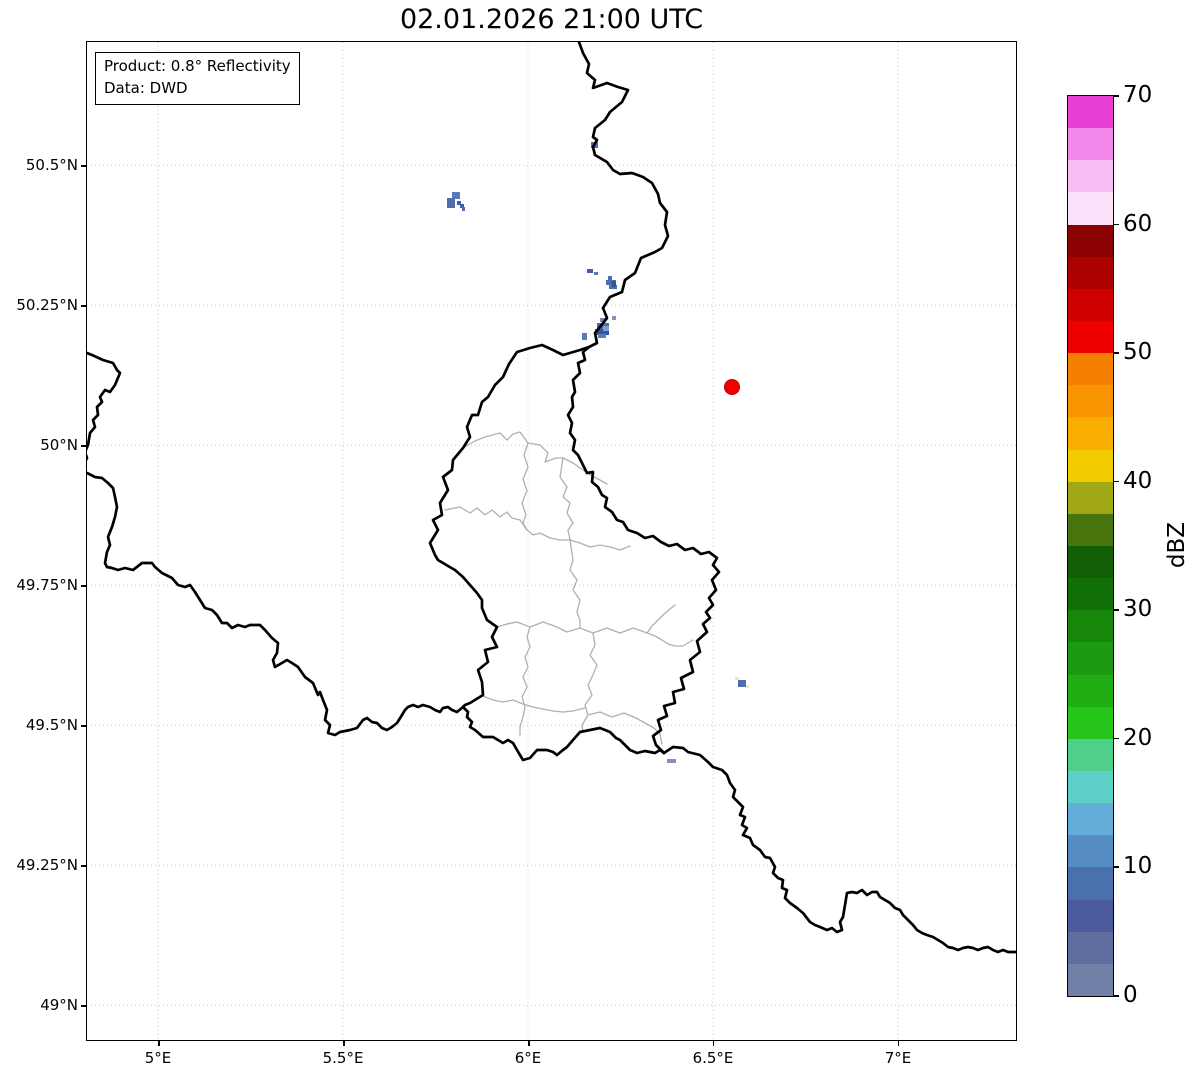 The height and width of the screenshot is (1081, 1202). What do you see at coordinates (898, 1058) in the screenshot?
I see `x-axis-tick-label: 7°E` at bounding box center [898, 1058].